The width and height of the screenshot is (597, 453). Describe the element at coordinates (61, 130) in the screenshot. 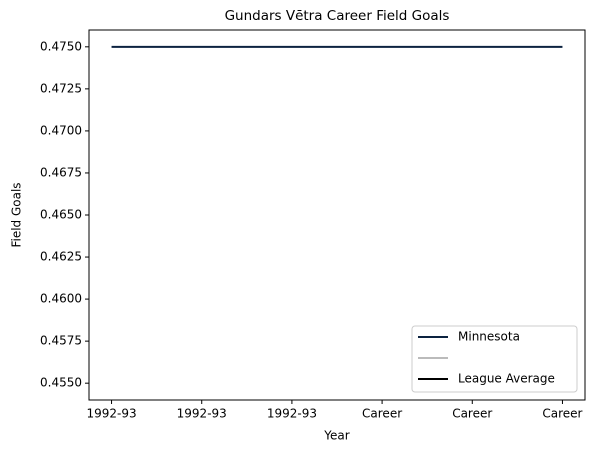

I see `y-tick-label: 0.4700` at that location.